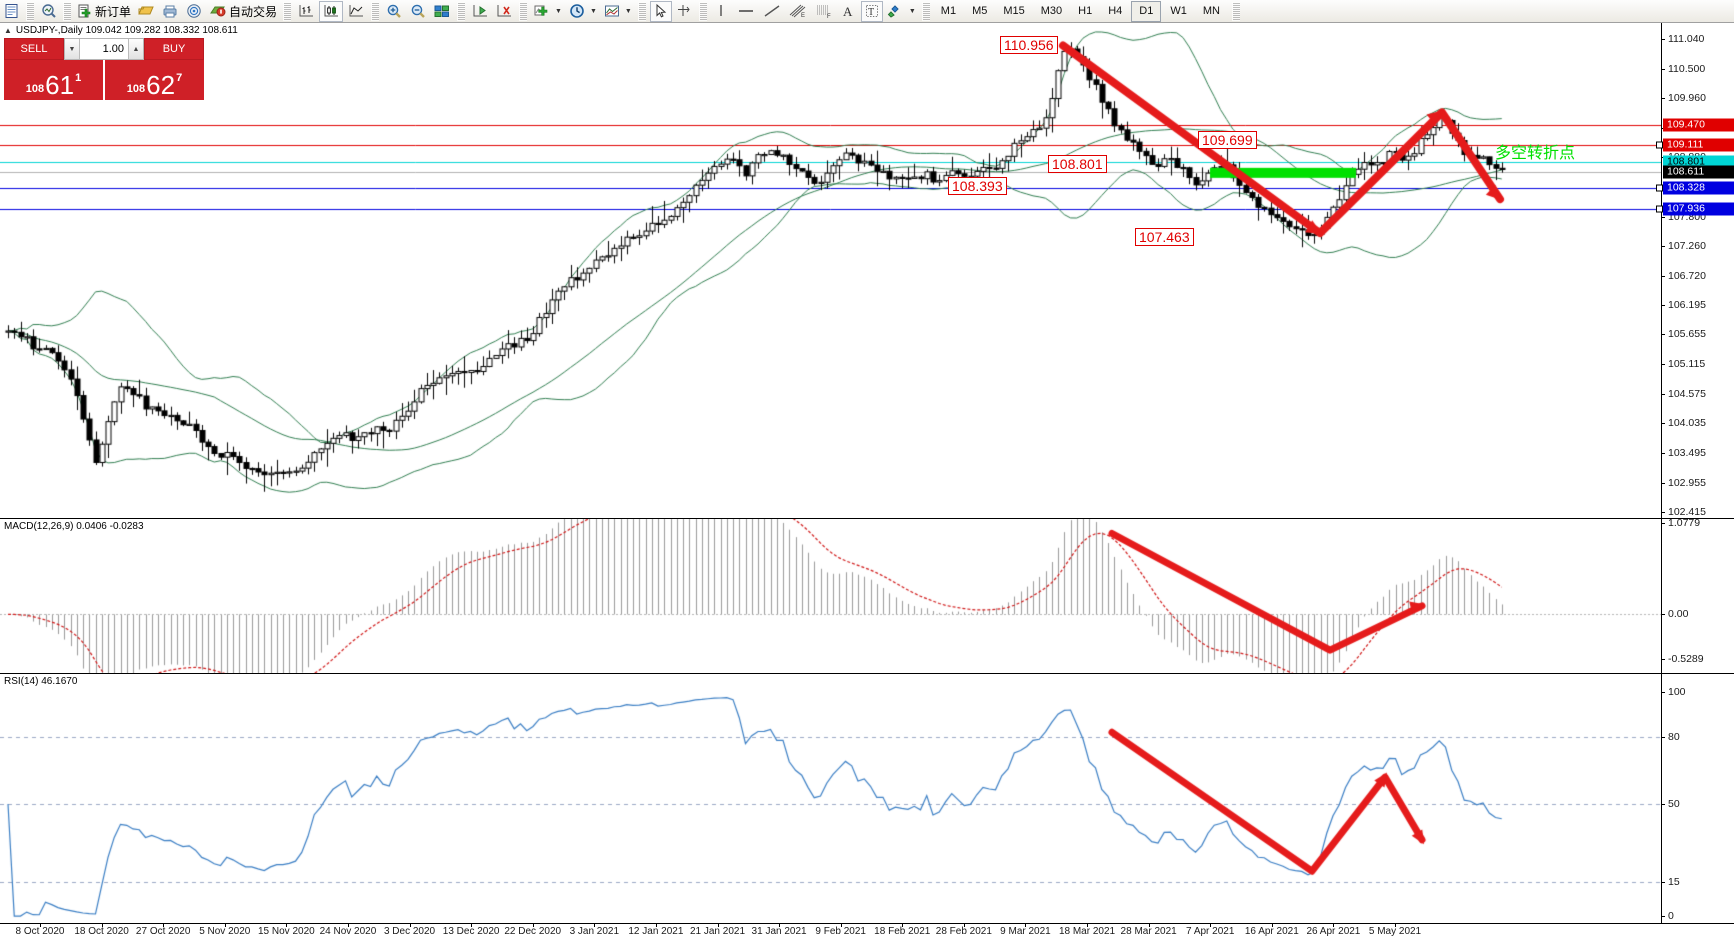  Describe the element at coordinates (8, 30) in the screenshot. I see `collapse-triangle-icon: ▲` at that location.